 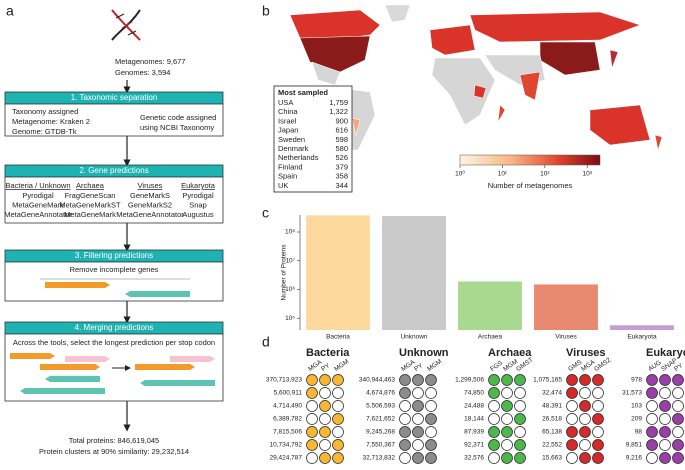 What do you see at coordinates (38, 214) in the screenshot?
I see `tool-name: MetaGeneAnnotator` at bounding box center [38, 214].